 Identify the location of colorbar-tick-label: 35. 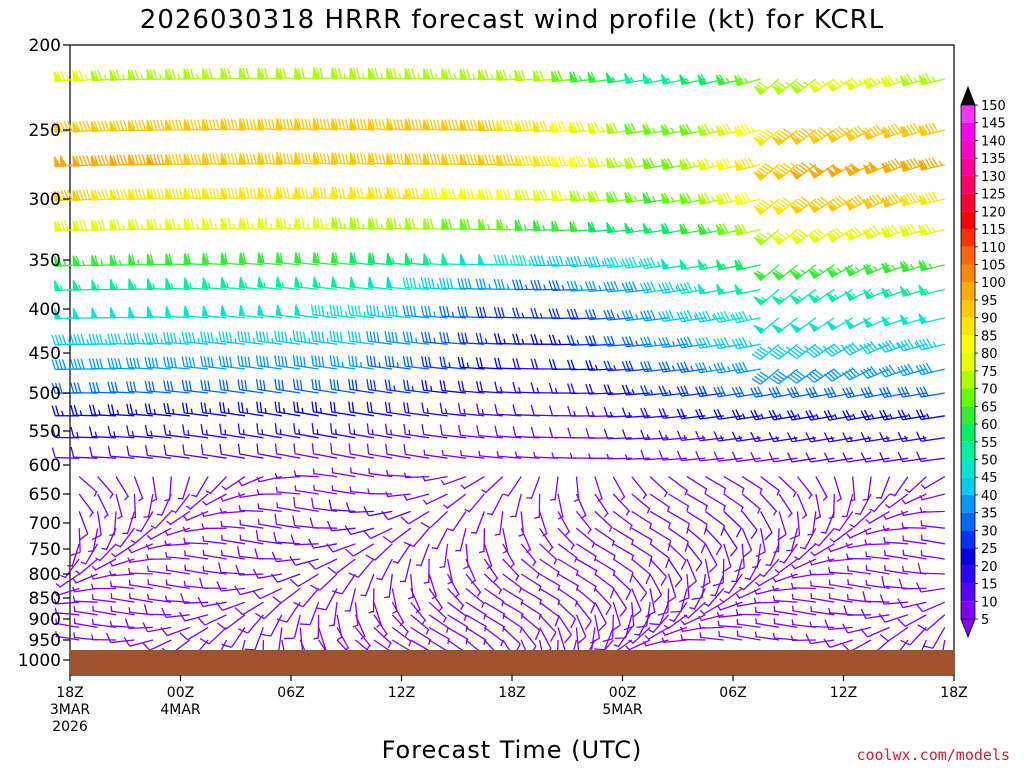
(989, 514).